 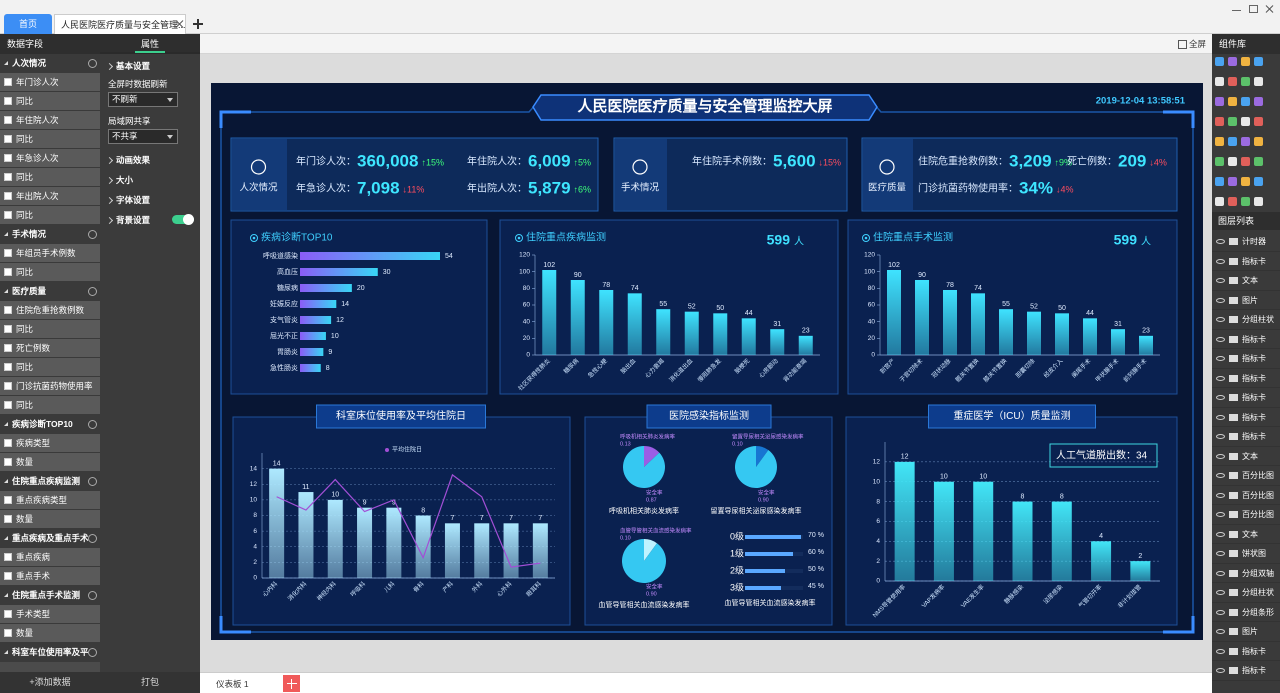 I want to click on toggle, so click(x=183, y=219).